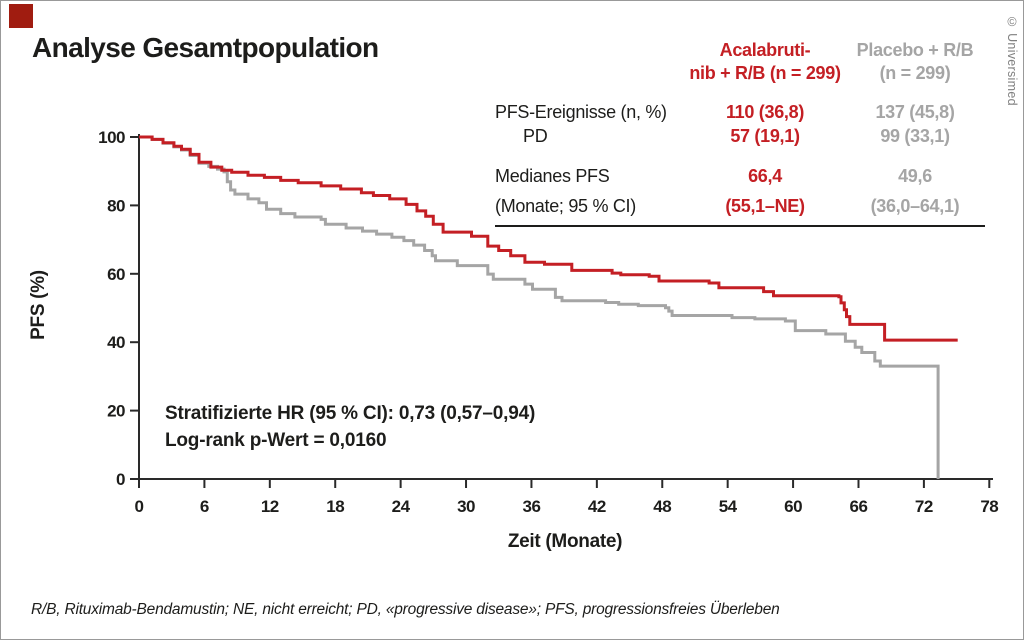 The image size is (1024, 640). Describe the element at coordinates (116, 205) in the screenshot. I see `y-tick-label: 80` at that location.